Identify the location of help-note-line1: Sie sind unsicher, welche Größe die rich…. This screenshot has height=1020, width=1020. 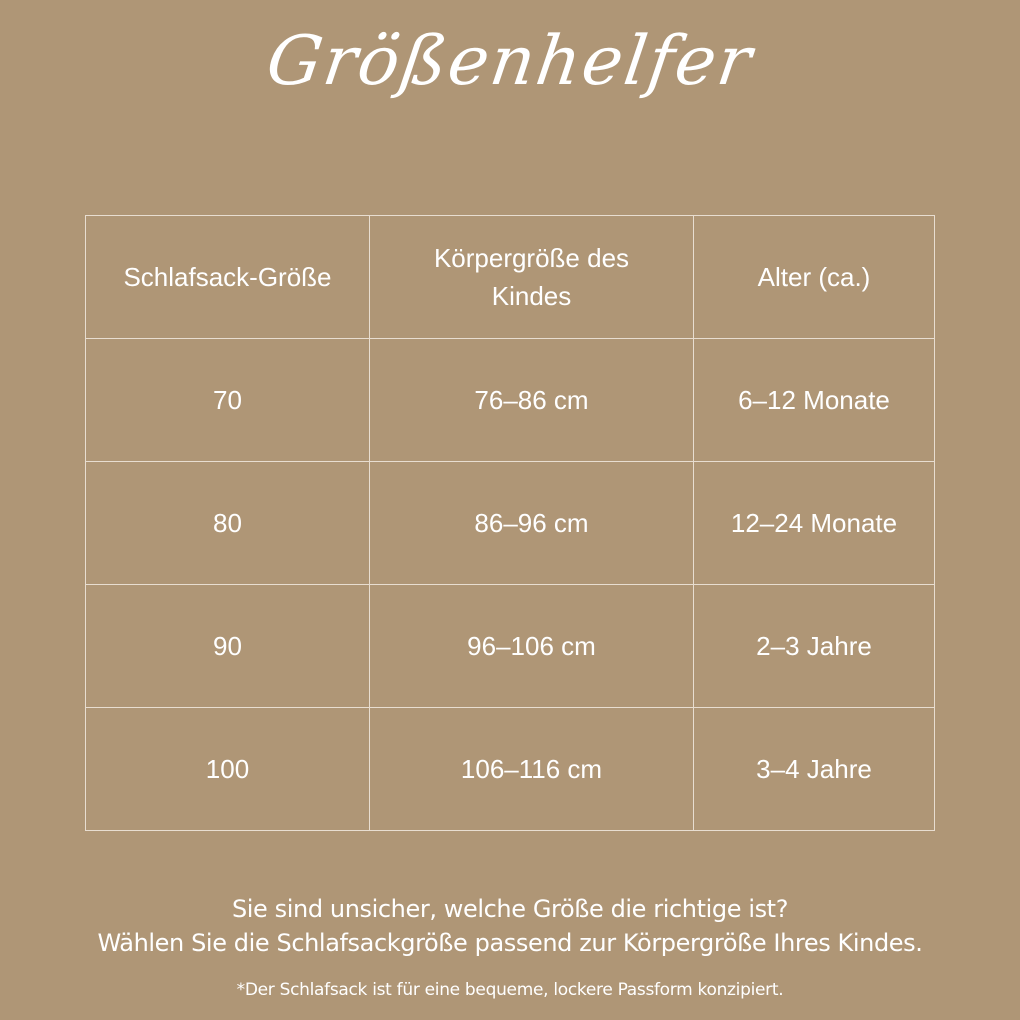
(510, 909).